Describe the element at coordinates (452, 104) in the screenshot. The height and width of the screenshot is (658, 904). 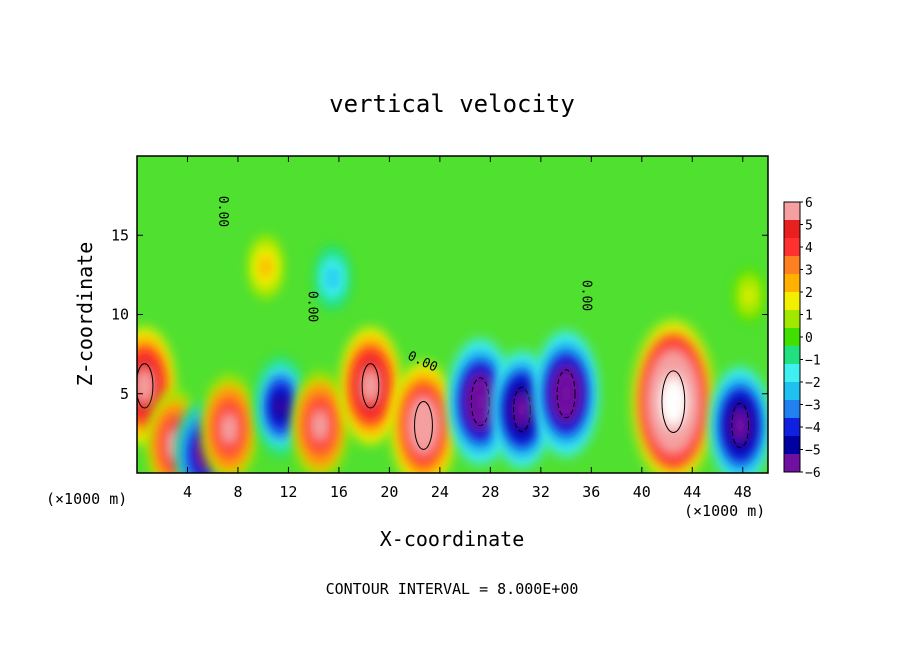
I see `chart-title: vertical velocity` at that location.